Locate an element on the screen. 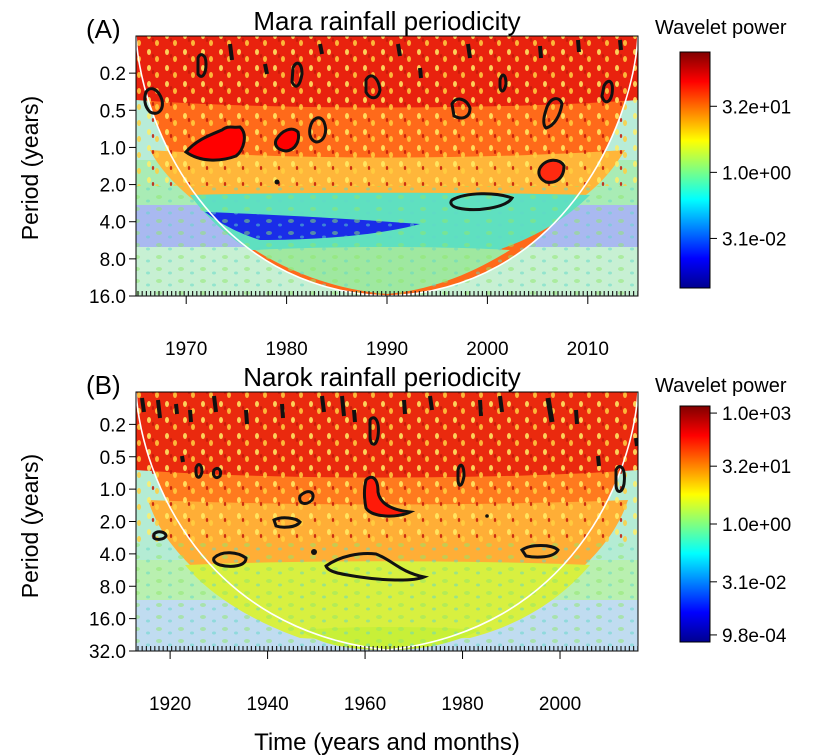 This screenshot has height=755, width=832. panel-b-colorbar is located at coordinates (695, 524).